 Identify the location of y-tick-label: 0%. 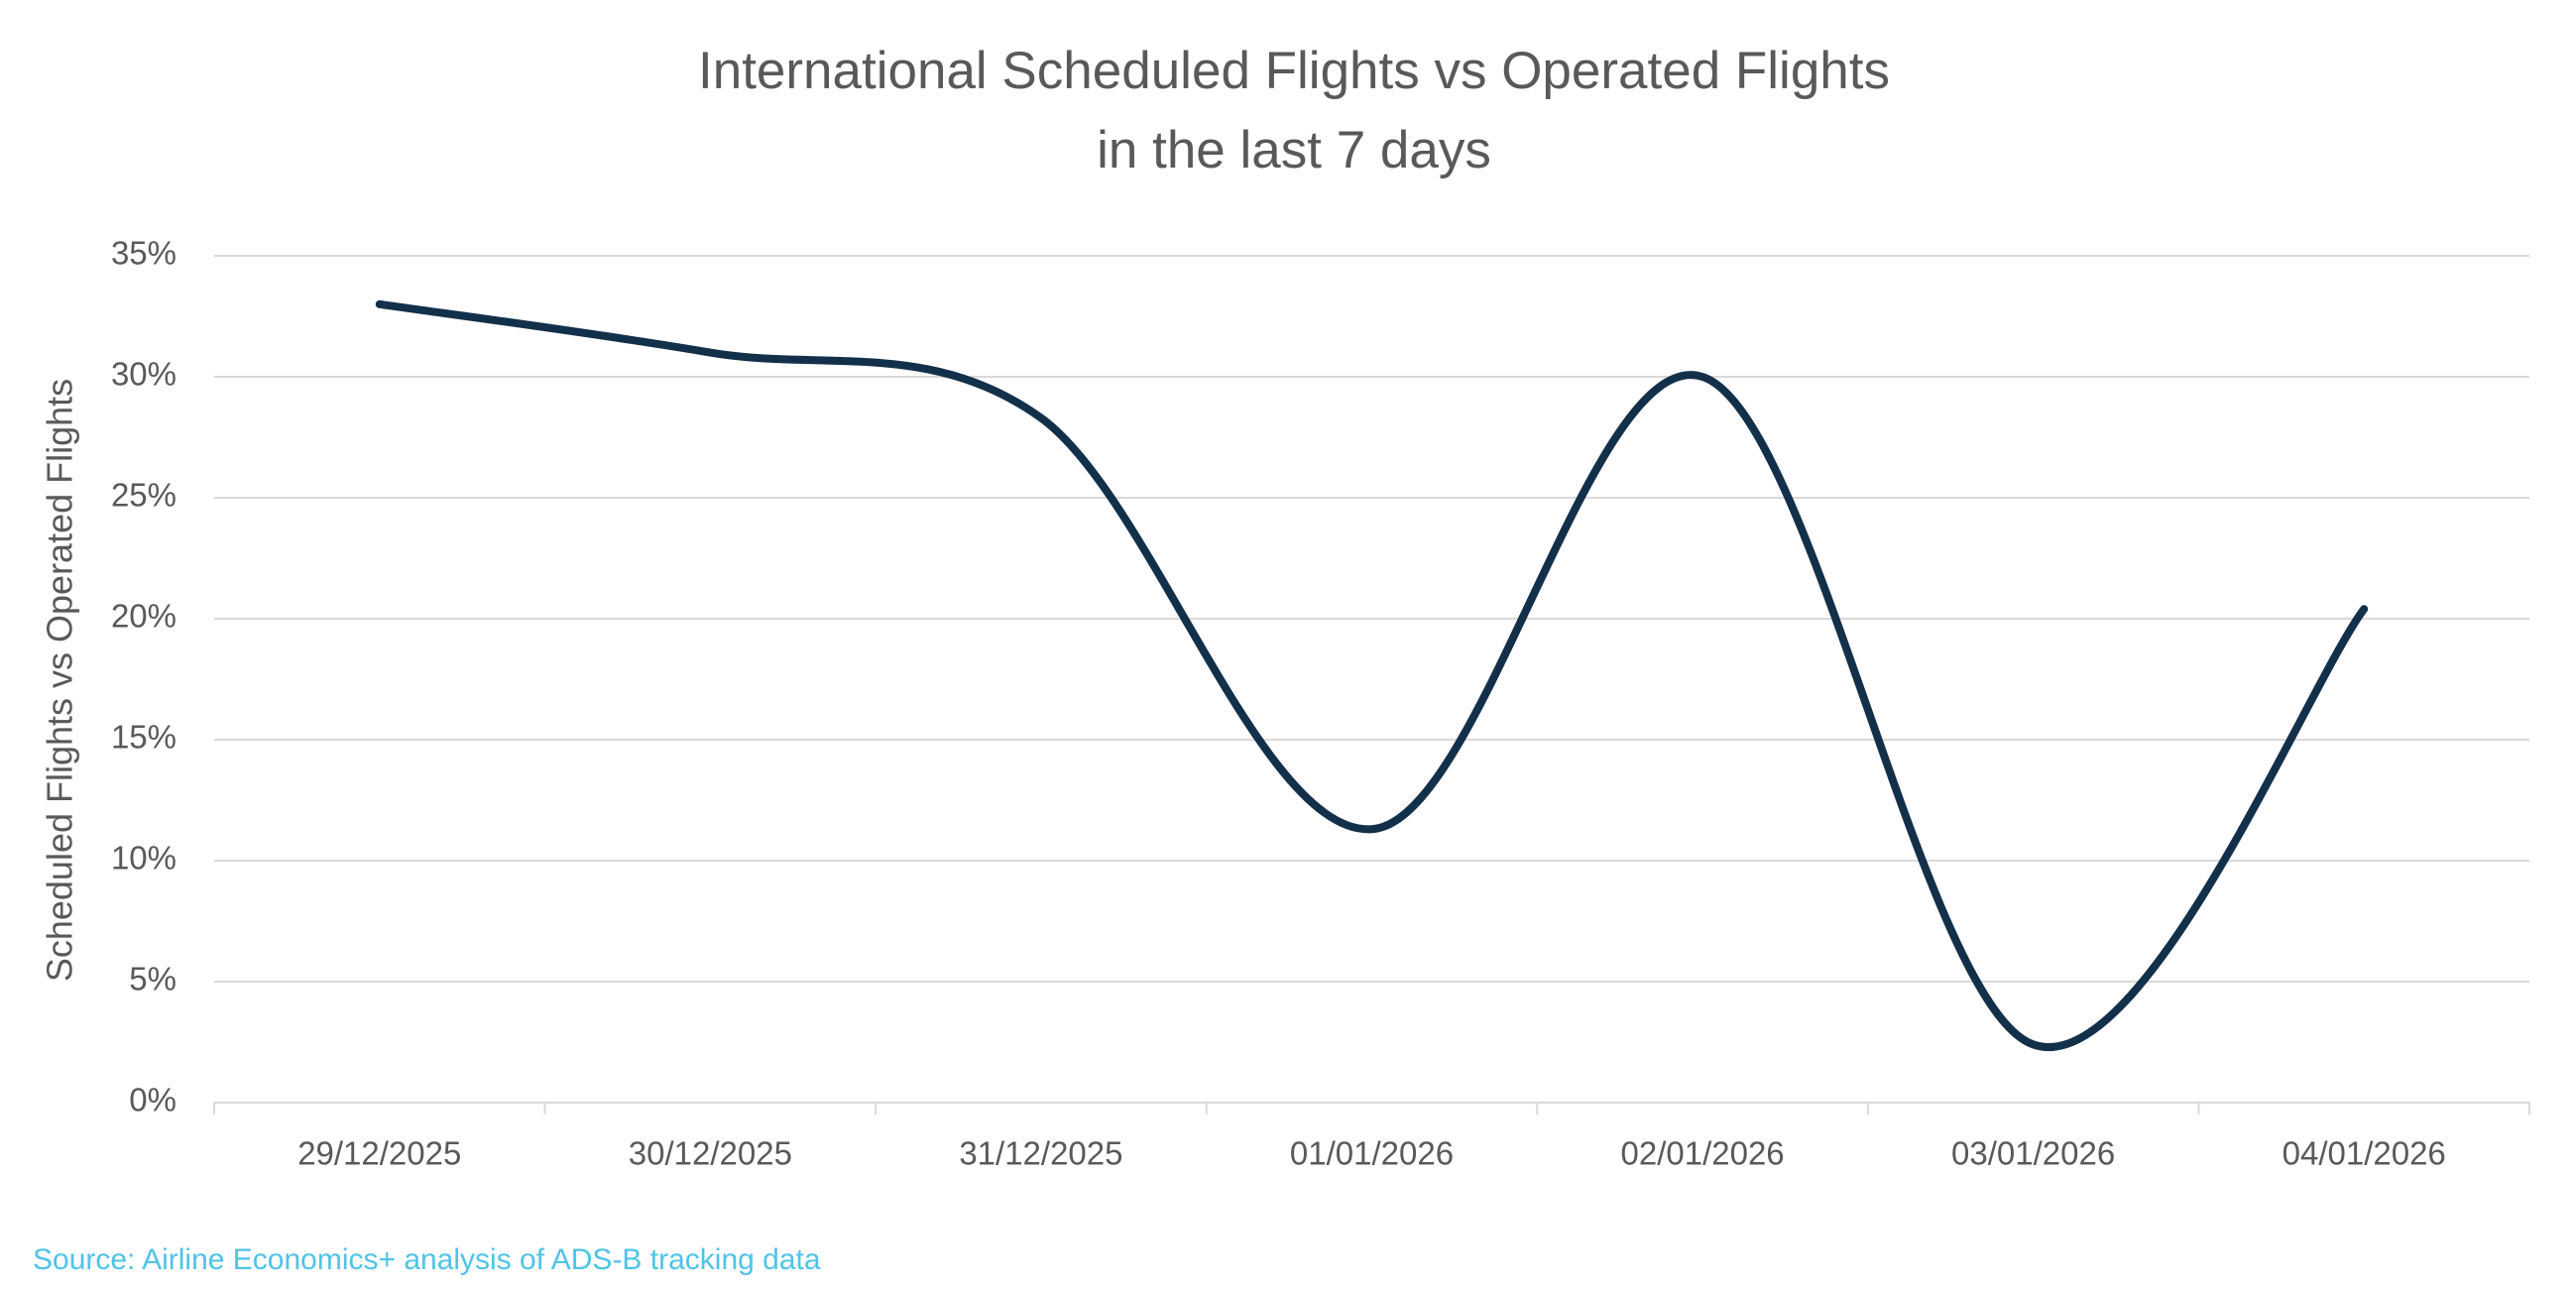
(152, 1100).